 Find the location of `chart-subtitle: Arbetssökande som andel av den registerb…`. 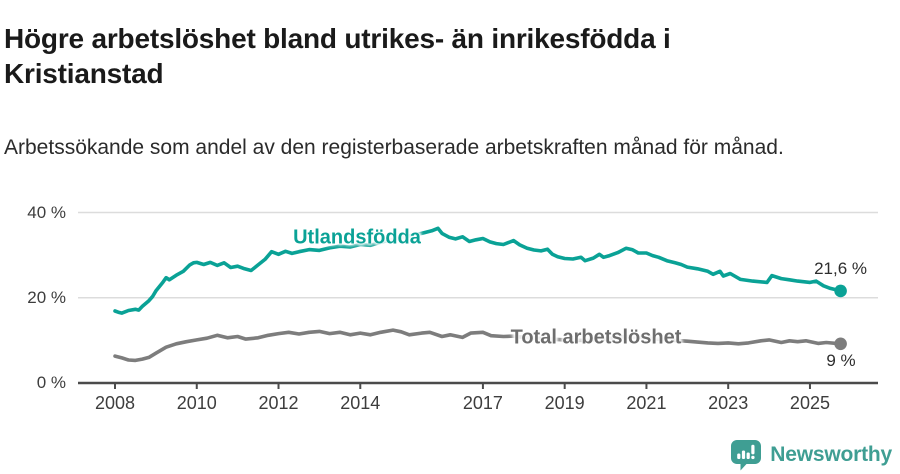

chart-subtitle: Arbetssökande som andel av den registerb… is located at coordinates (394, 147).